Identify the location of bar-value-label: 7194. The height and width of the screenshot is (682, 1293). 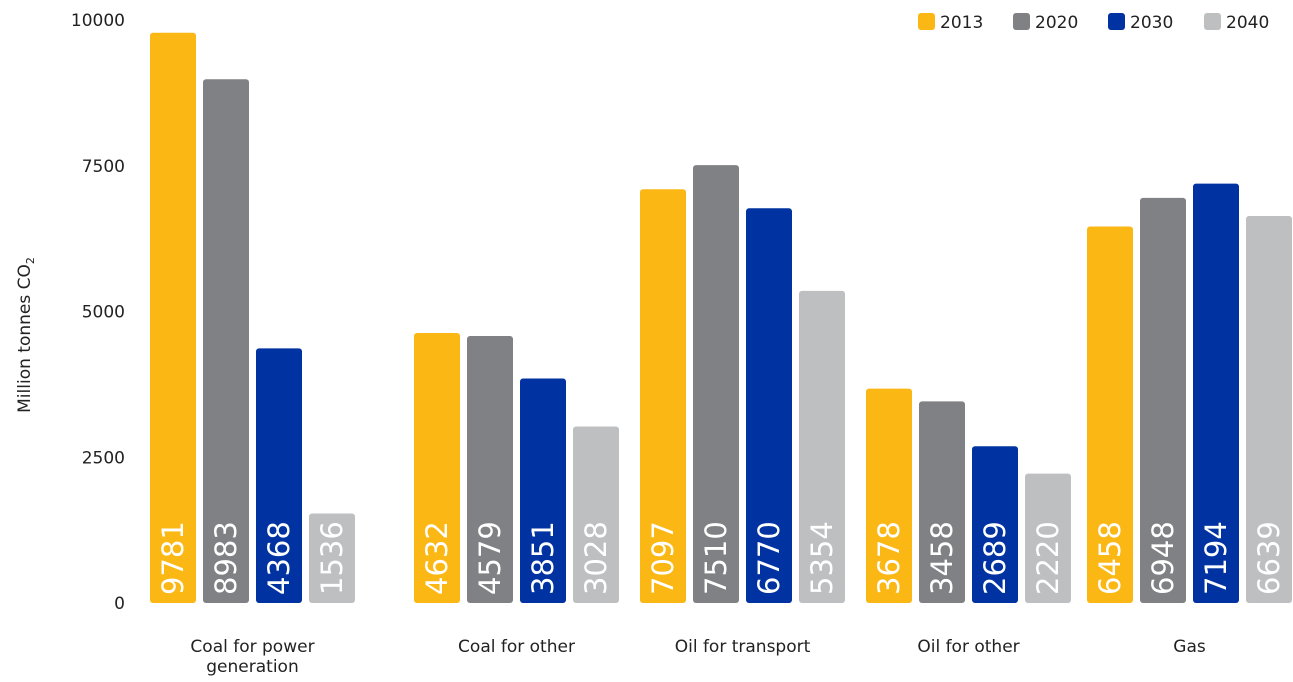
(1216, 558).